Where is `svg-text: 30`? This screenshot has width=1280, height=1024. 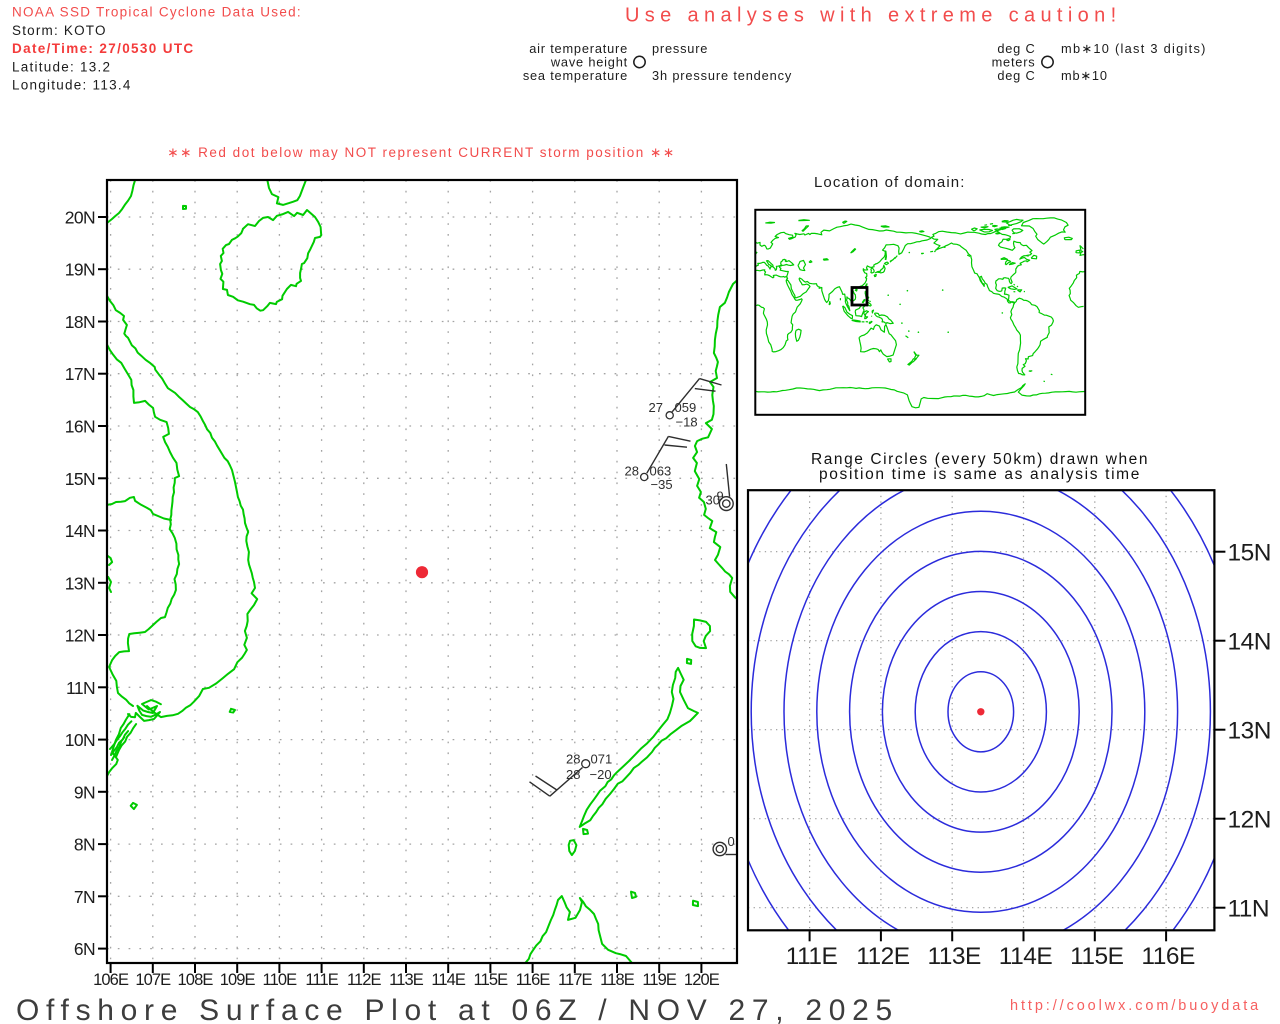 svg-text: 30 is located at coordinates (713, 500).